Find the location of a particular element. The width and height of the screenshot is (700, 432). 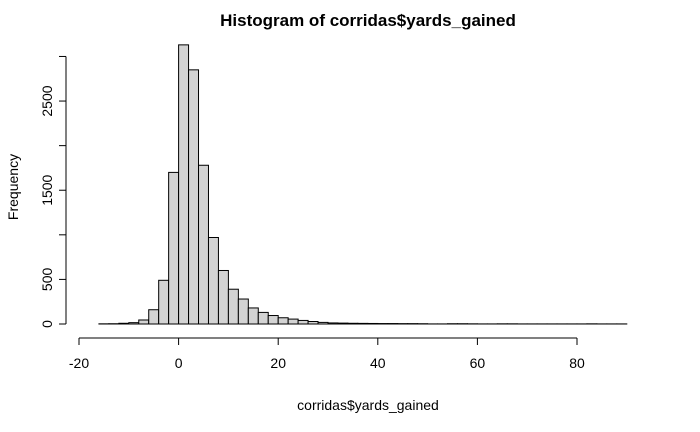

y-axis-label: Frequency is located at coordinates (13, 187).